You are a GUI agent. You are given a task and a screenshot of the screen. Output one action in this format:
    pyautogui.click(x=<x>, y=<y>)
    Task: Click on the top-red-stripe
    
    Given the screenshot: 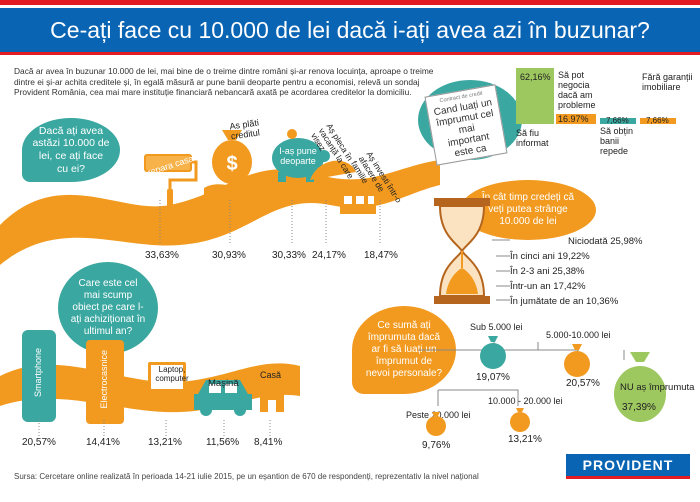 What is the action you would take?
    pyautogui.click(x=350, y=2)
    